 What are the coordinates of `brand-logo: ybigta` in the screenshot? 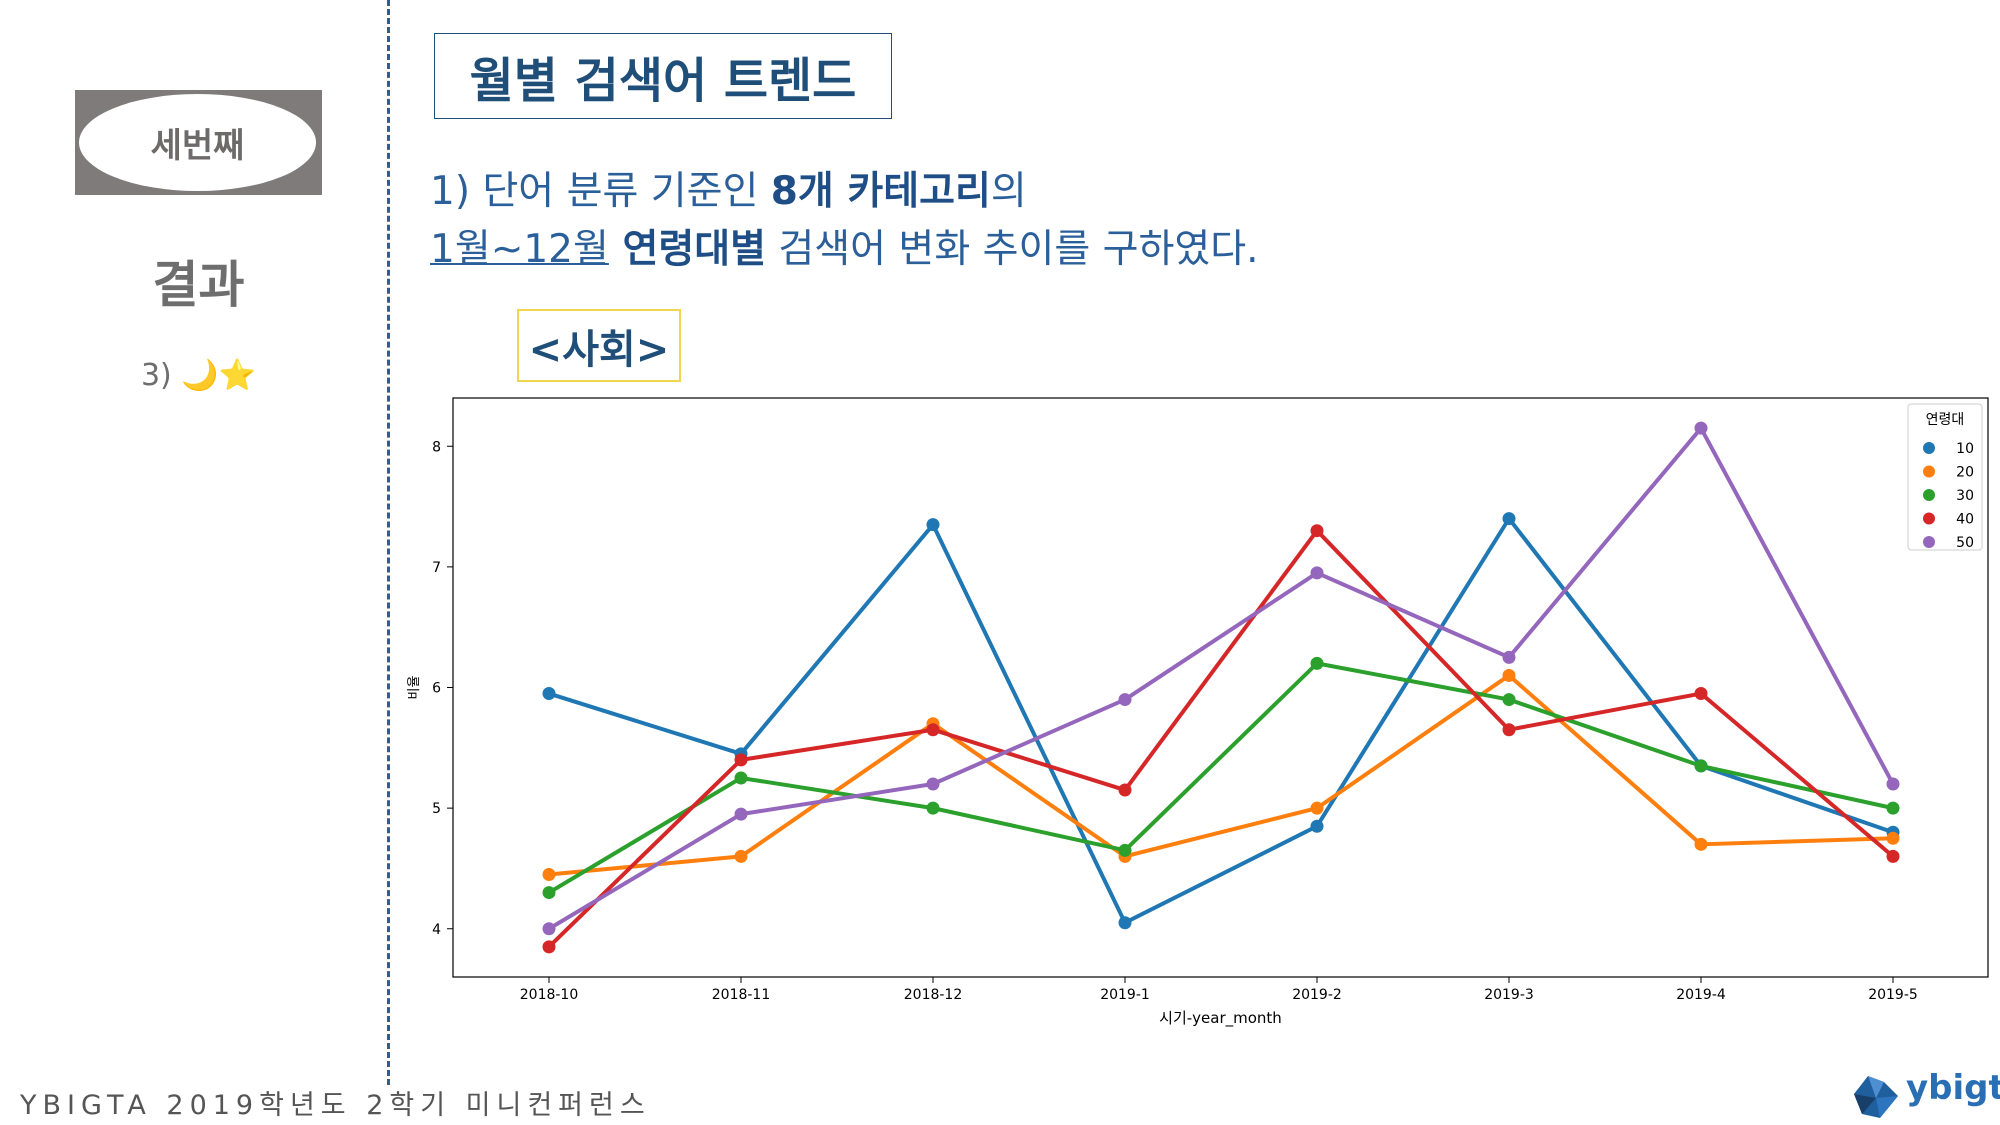 It's located at (1925, 1095).